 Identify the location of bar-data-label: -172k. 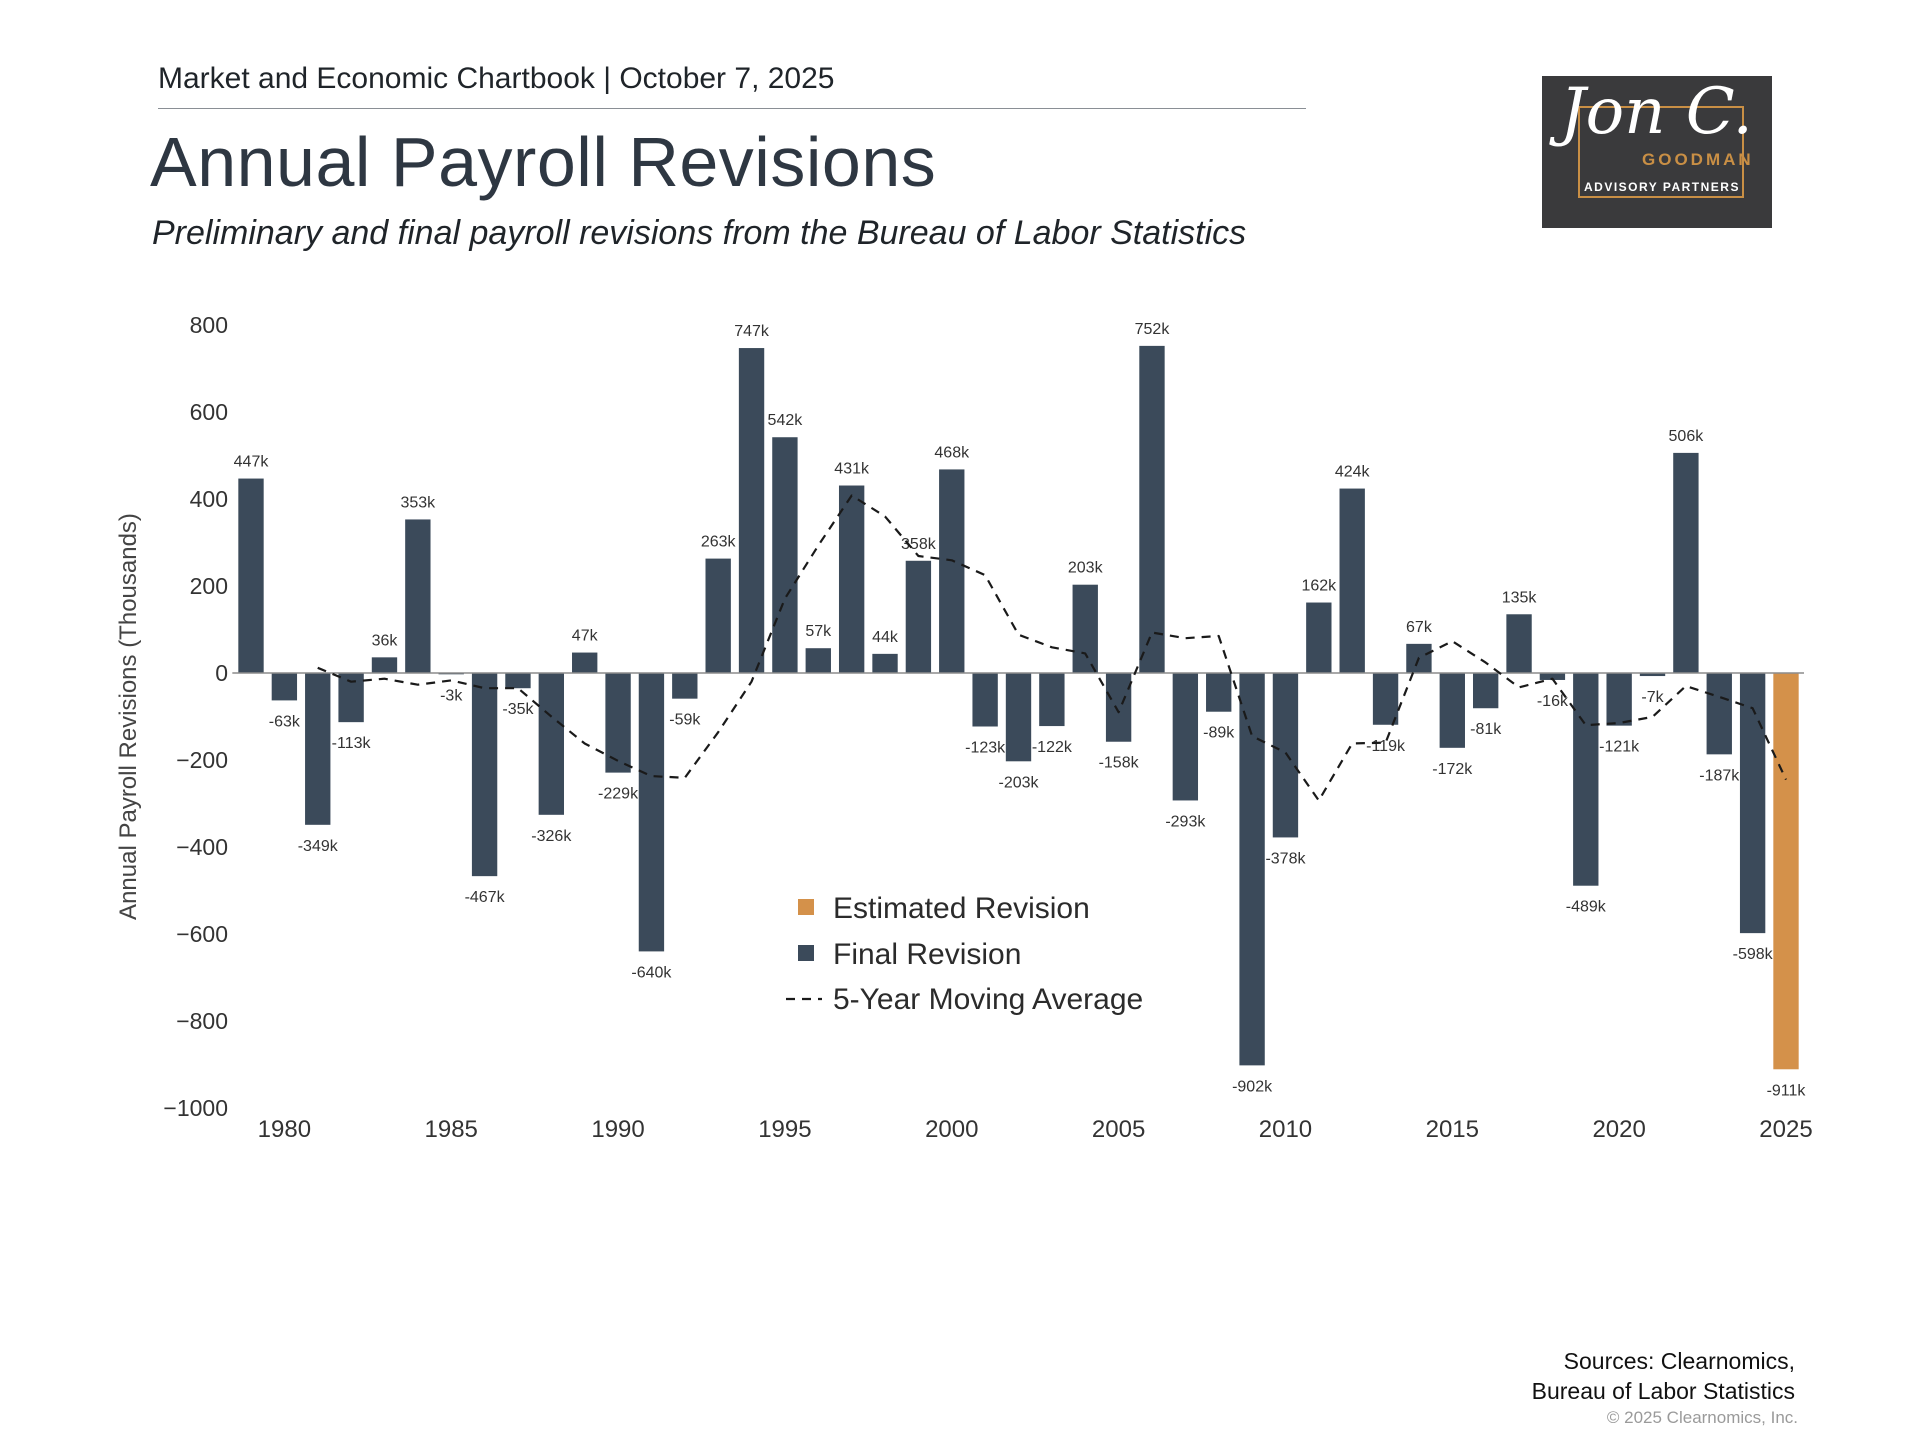
(1452, 769).